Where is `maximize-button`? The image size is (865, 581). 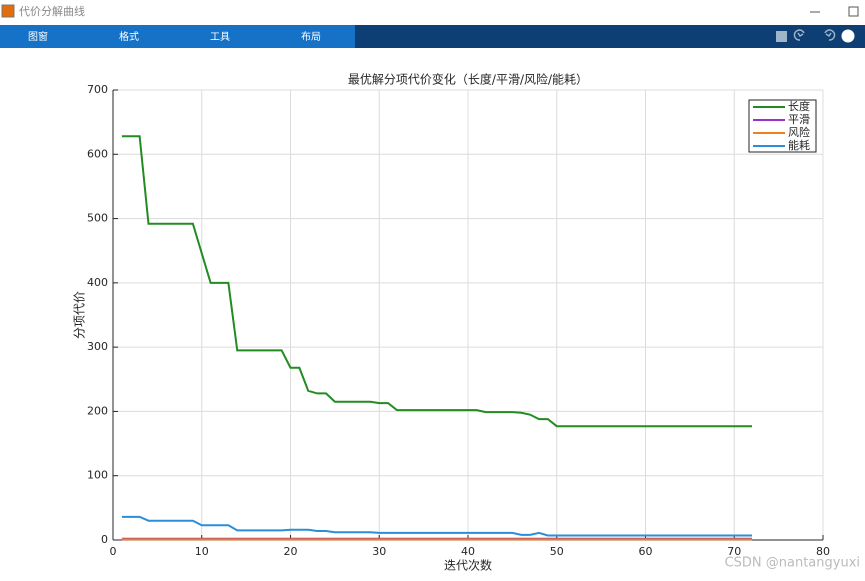 maximize-button is located at coordinates (853, 11).